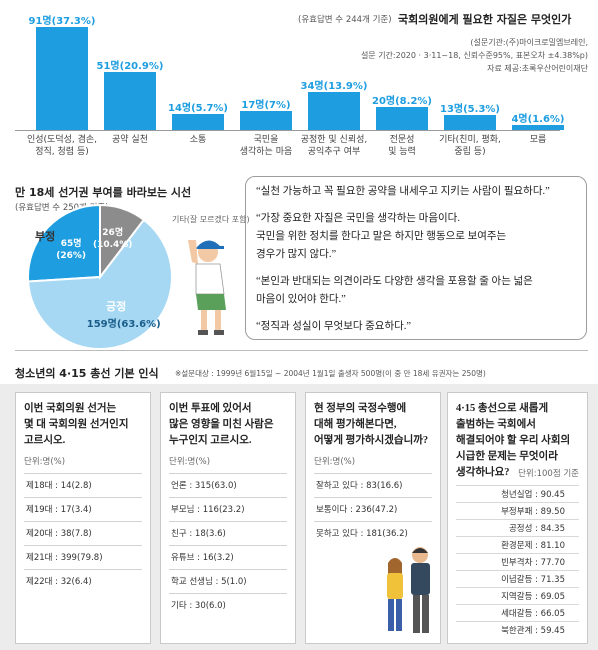 Image resolution: width=598 pixels, height=650 pixels. Describe the element at coordinates (83, 581) in the screenshot. I see `answer-row: 제22대 : 32(6.4)` at that location.